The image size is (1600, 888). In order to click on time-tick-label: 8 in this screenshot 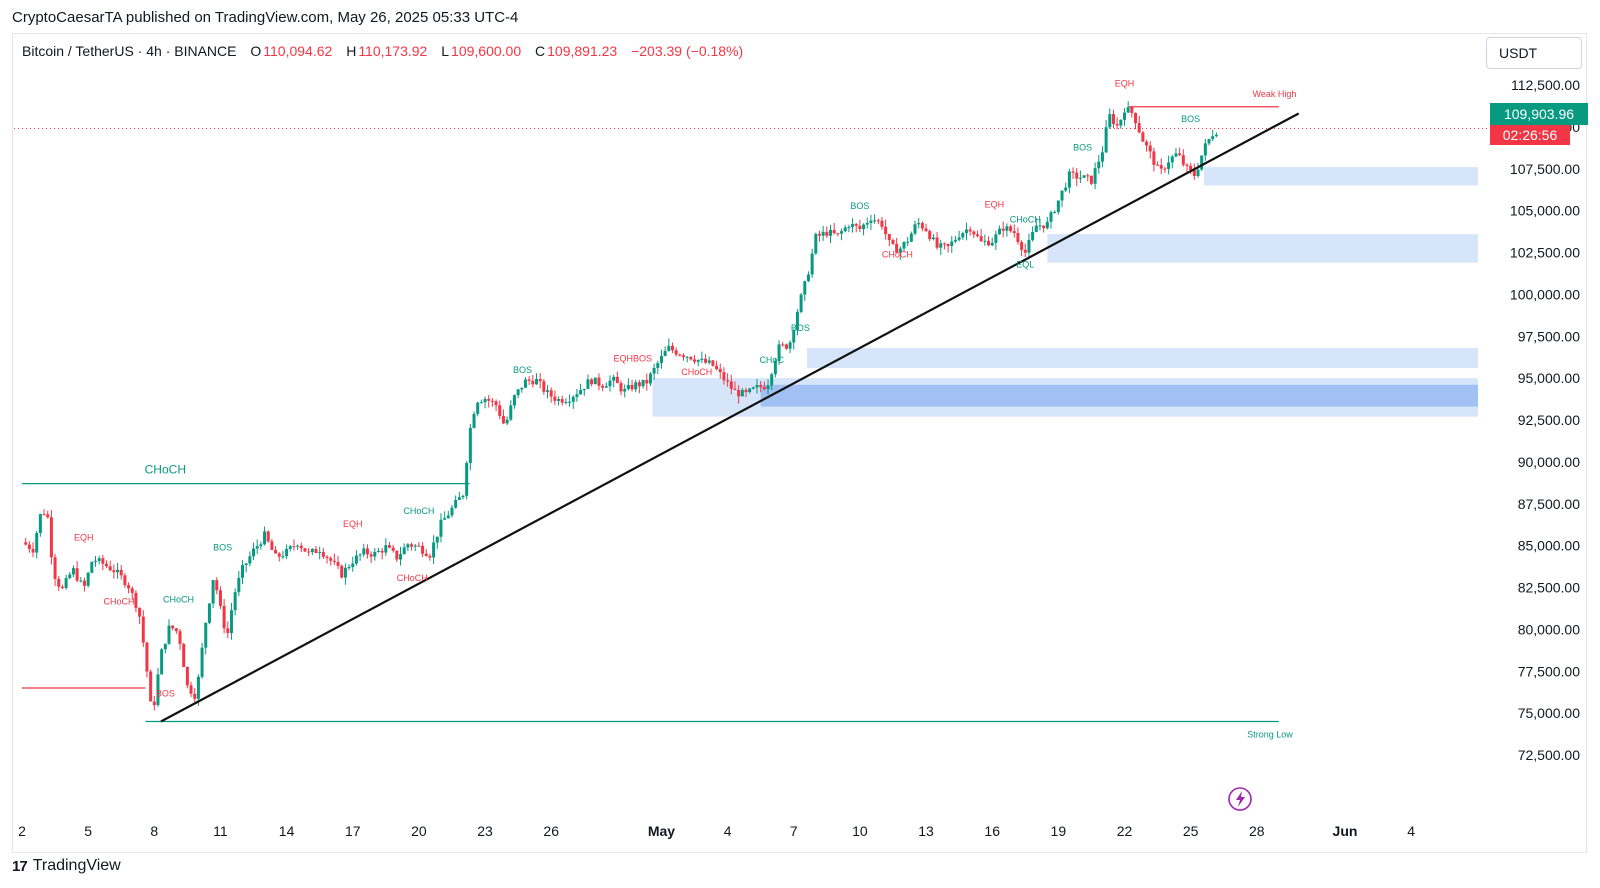, I will do `click(154, 831)`.